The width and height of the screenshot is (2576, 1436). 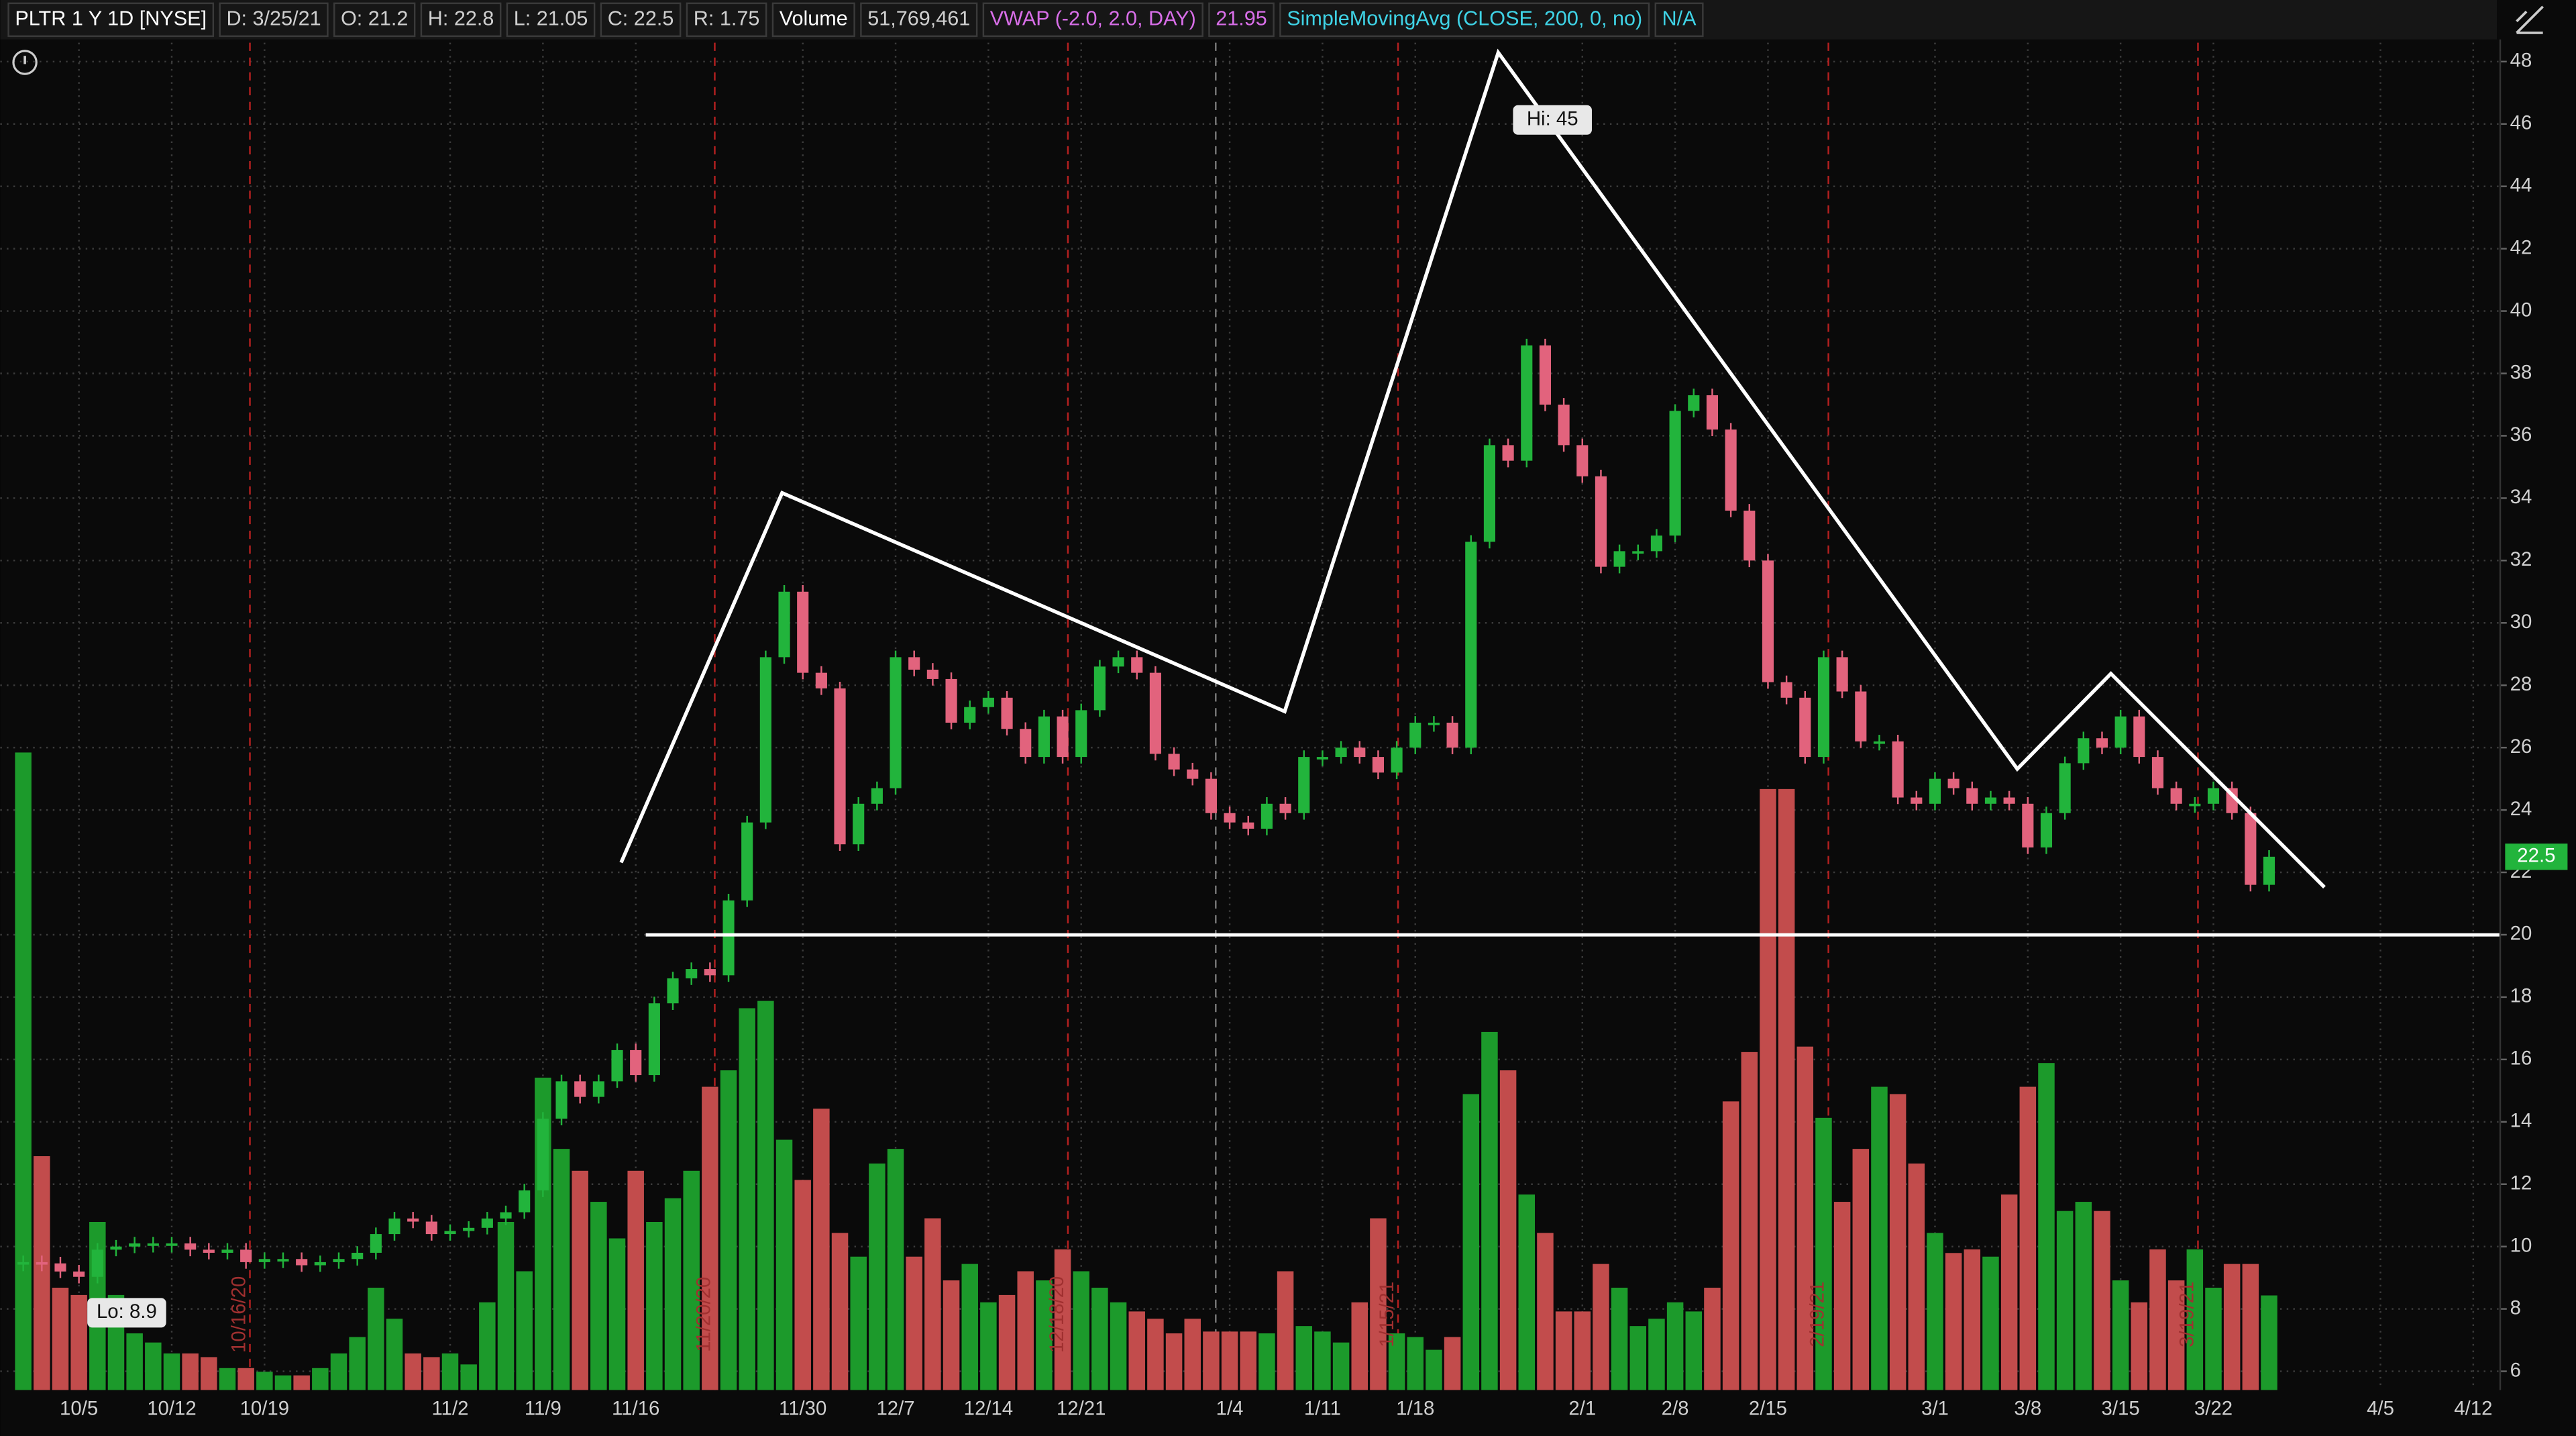 What do you see at coordinates (2521, 559) in the screenshot?
I see `y-tick-label: 32` at bounding box center [2521, 559].